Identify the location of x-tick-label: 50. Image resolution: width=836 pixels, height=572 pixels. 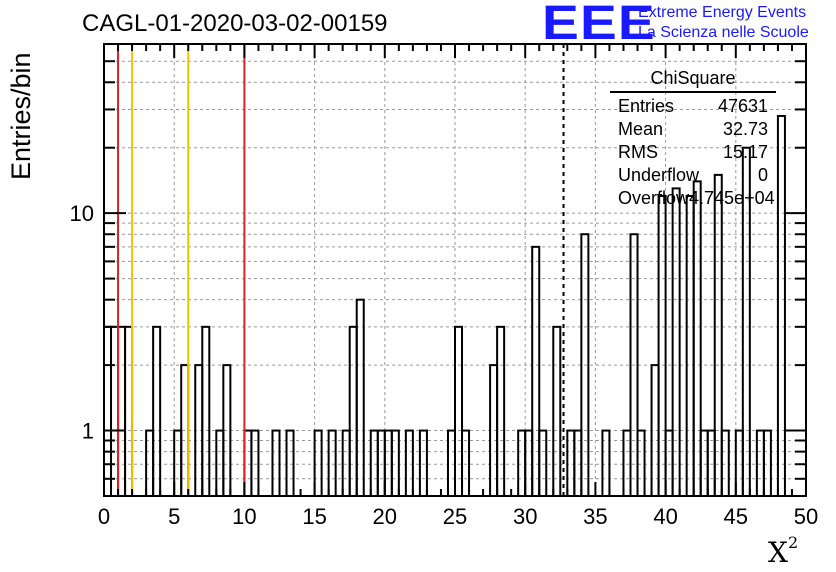
(806, 516).